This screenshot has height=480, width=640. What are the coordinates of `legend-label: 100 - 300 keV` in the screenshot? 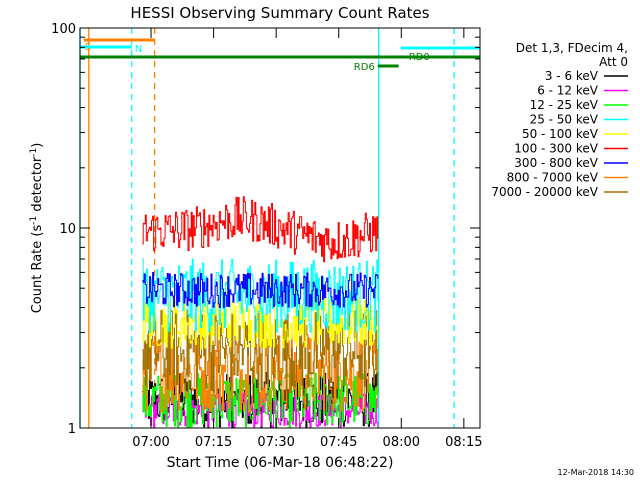 It's located at (556, 149).